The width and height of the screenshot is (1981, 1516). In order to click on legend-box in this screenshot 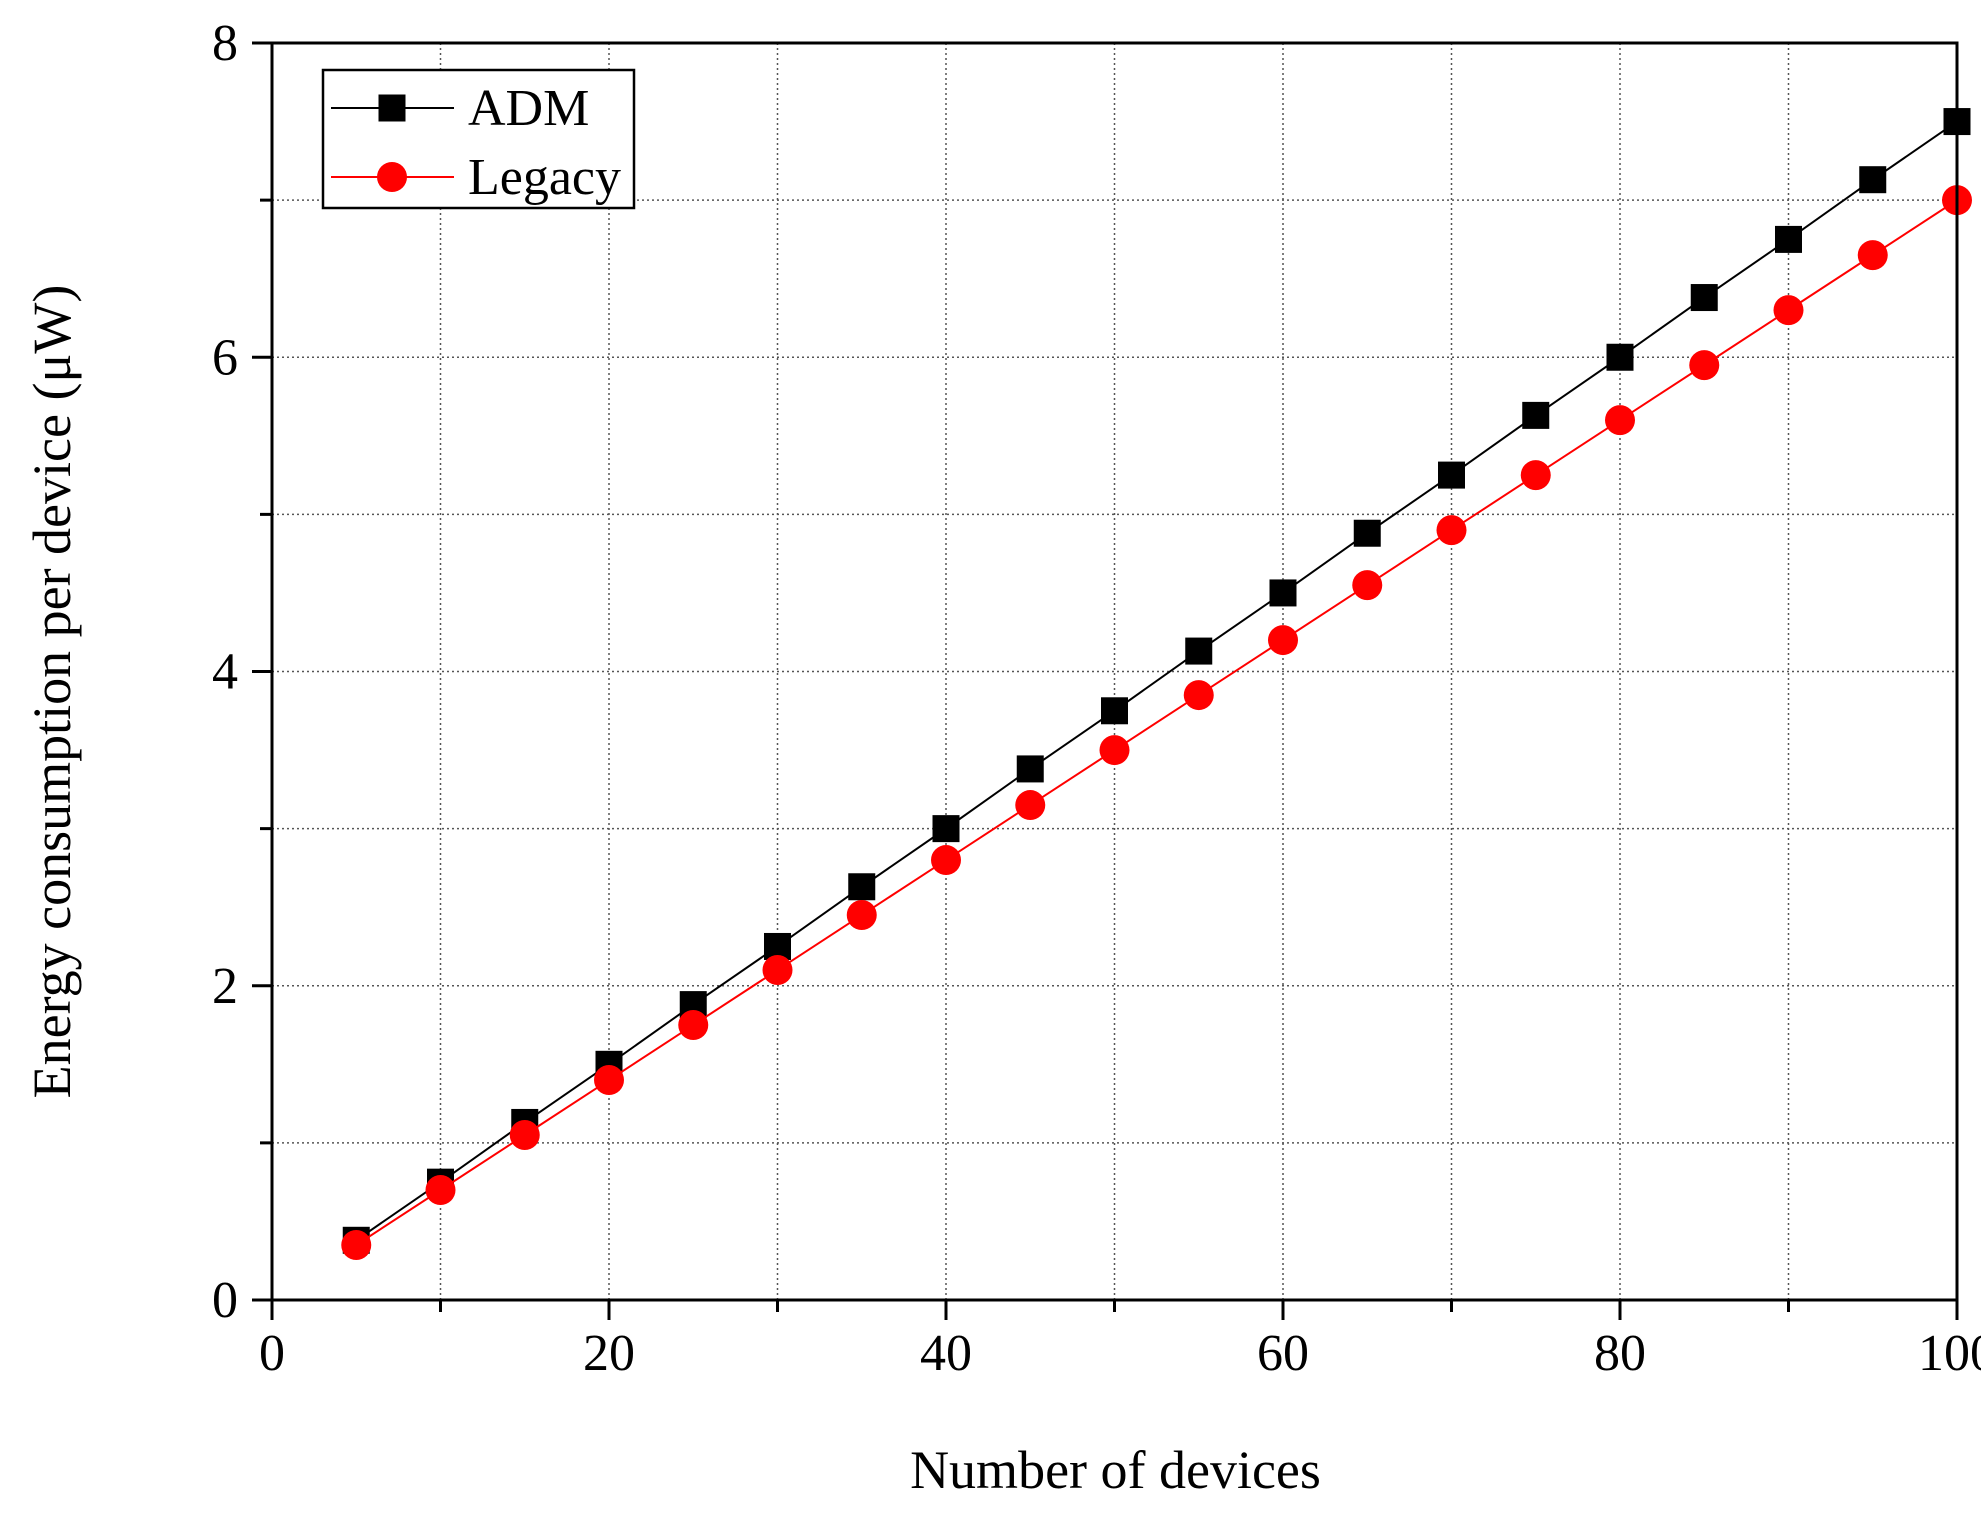, I will do `click(478, 139)`.